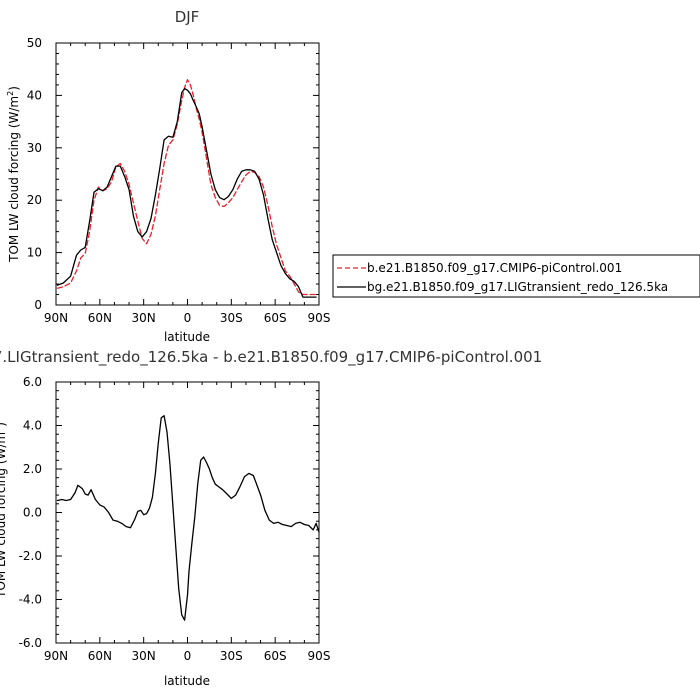 The height and width of the screenshot is (700, 700). Describe the element at coordinates (32, 382) in the screenshot. I see `y-tick-label: 6.0` at that location.